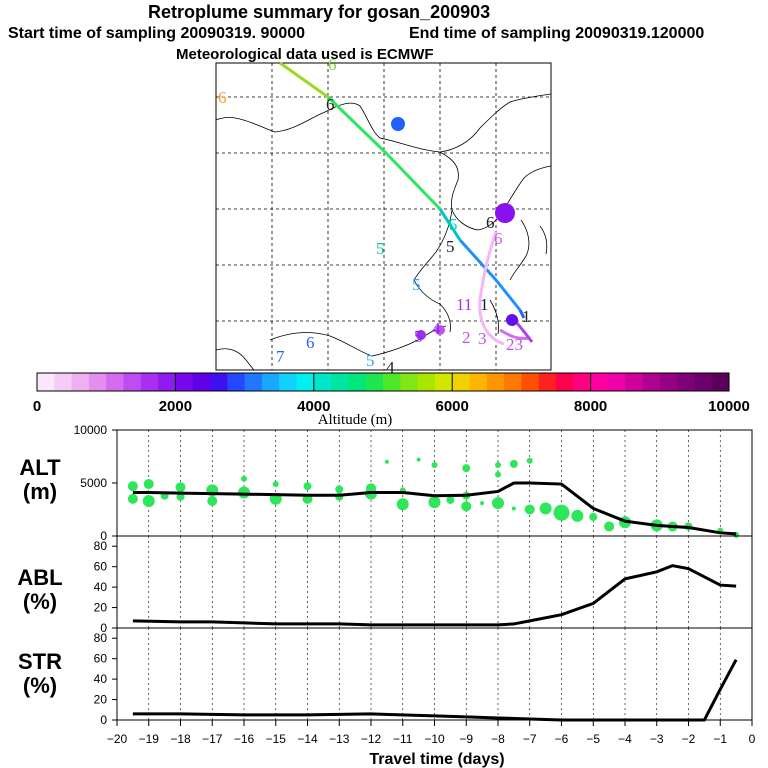  Describe the element at coordinates (514, 344) in the screenshot. I see `trajectory-label: 23` at that location.